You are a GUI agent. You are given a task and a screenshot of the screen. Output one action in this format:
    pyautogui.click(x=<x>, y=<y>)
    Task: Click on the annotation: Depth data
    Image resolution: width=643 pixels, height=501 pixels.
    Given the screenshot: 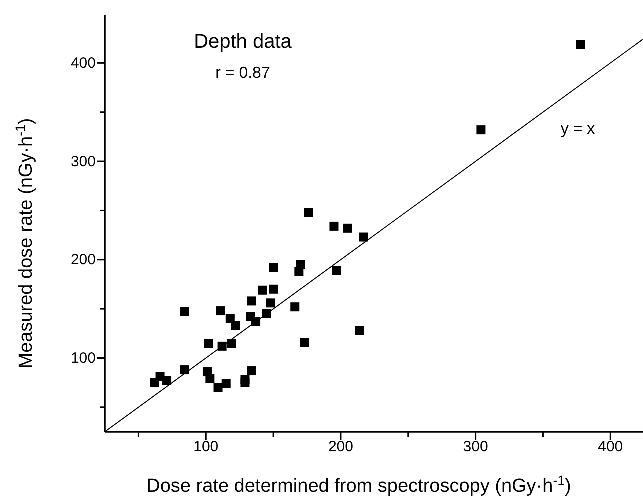 What is the action you would take?
    pyautogui.click(x=243, y=42)
    